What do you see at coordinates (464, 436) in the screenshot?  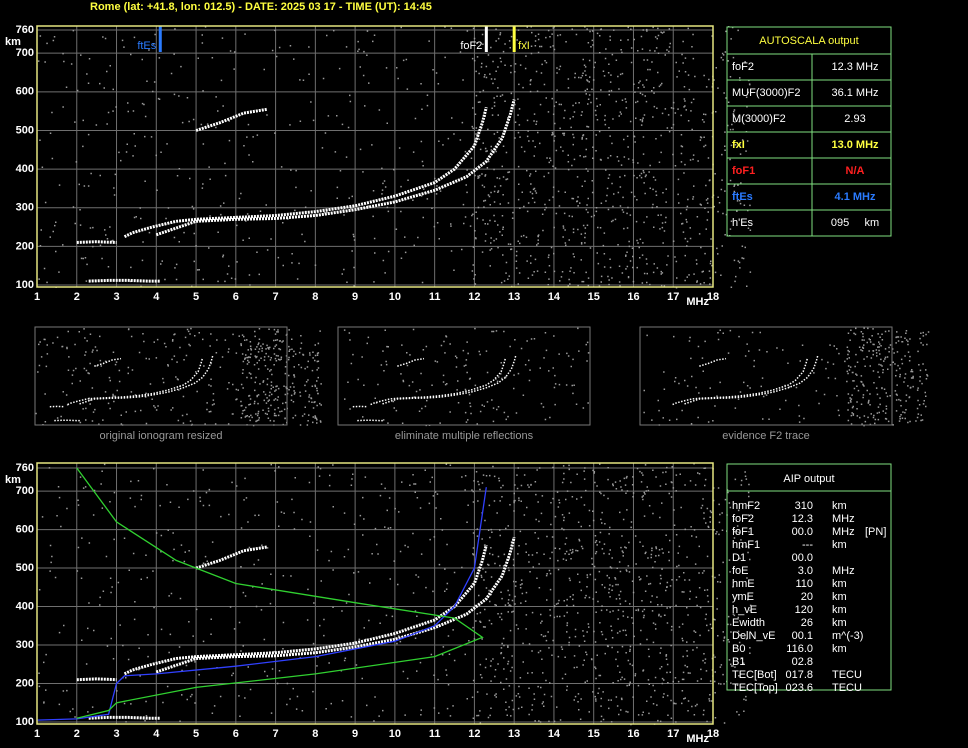 I see `thumb-caption: eliminate multiple reflections` at bounding box center [464, 436].